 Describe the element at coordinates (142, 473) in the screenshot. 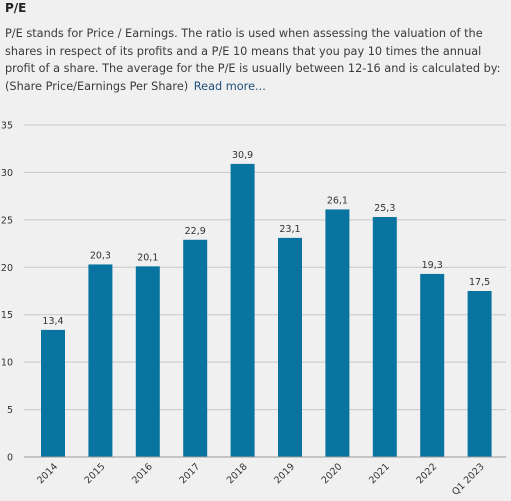

I see `x-tick-label: 2016` at that location.